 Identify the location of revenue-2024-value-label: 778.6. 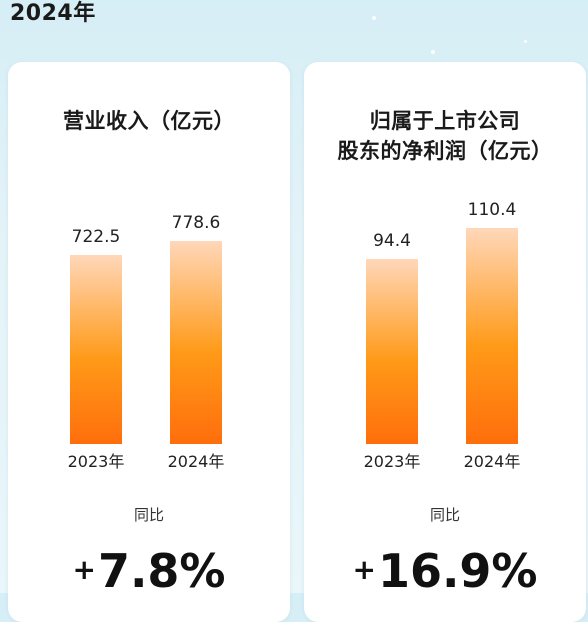
(196, 223).